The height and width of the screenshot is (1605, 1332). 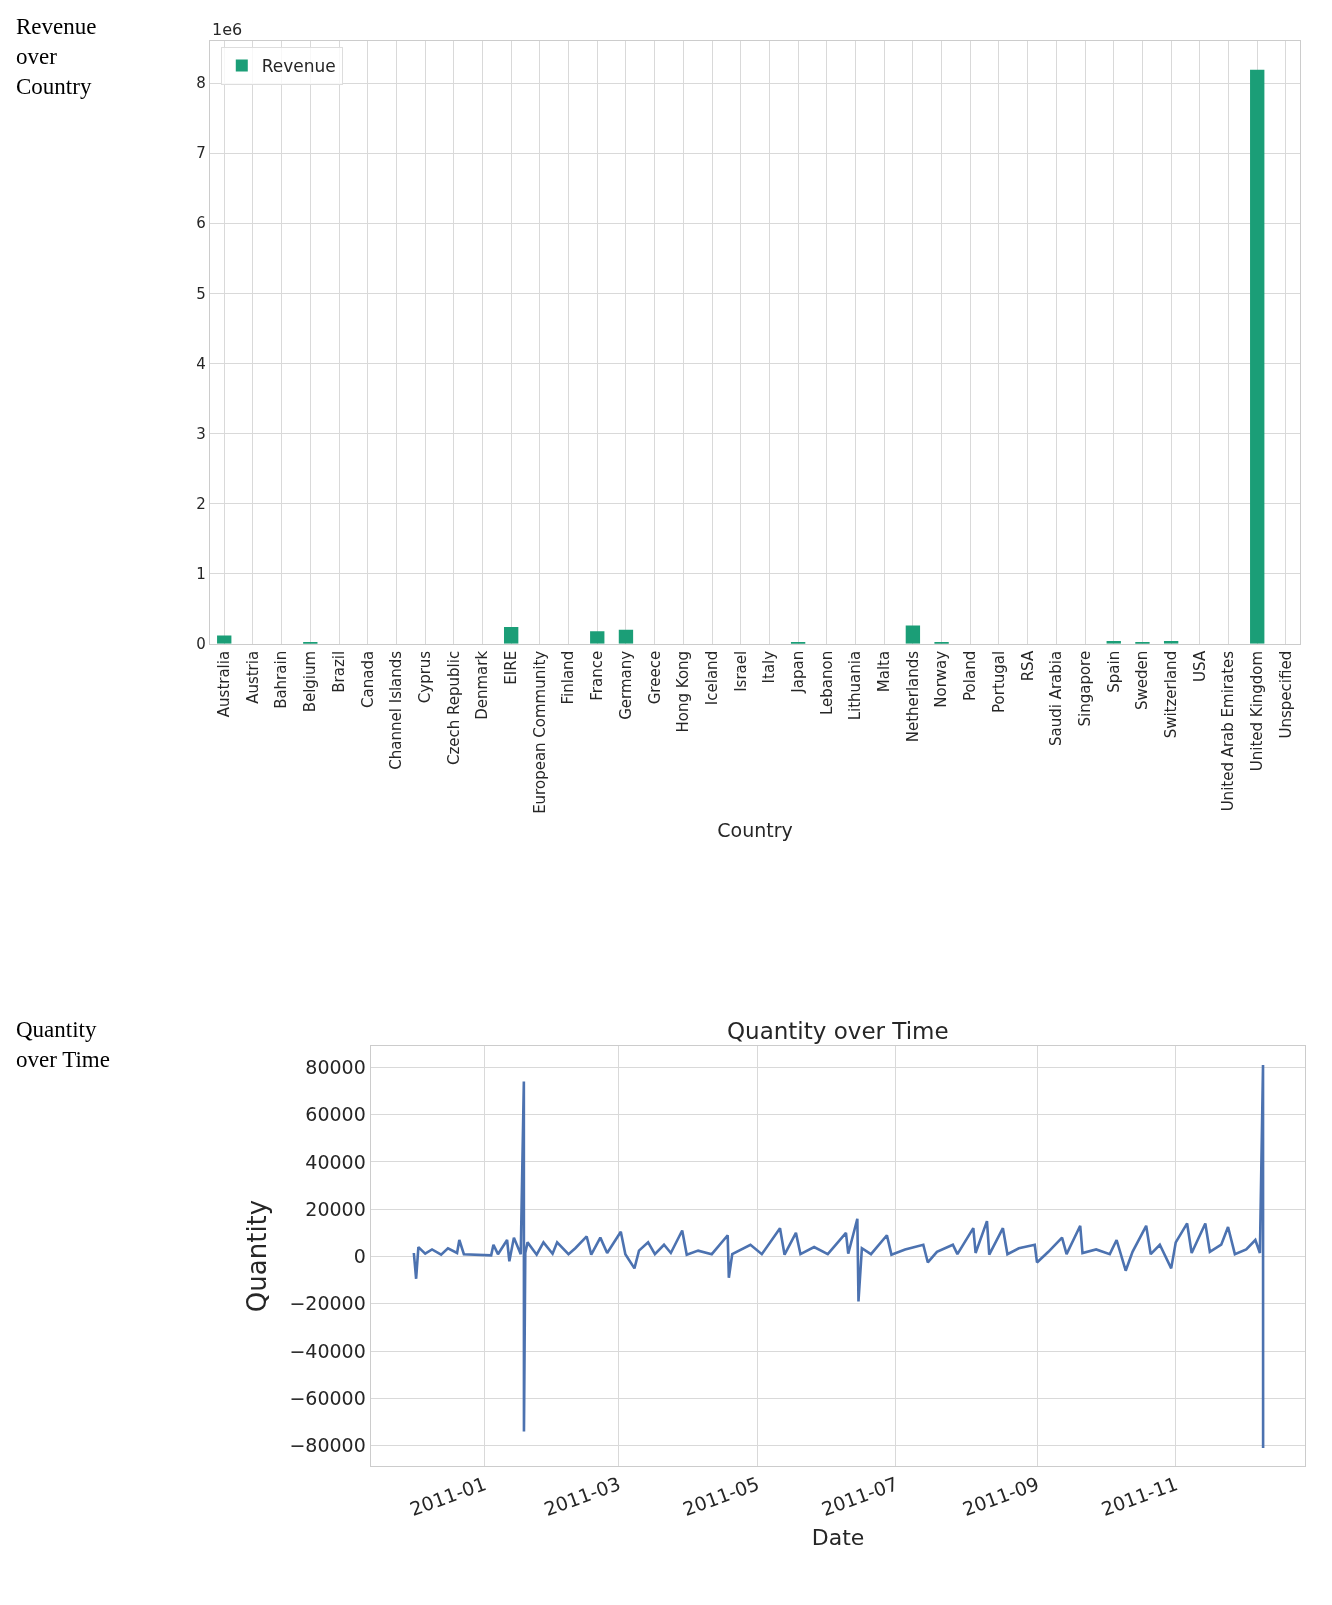 I want to click on y-tick-label: 1, so click(x=201, y=573).